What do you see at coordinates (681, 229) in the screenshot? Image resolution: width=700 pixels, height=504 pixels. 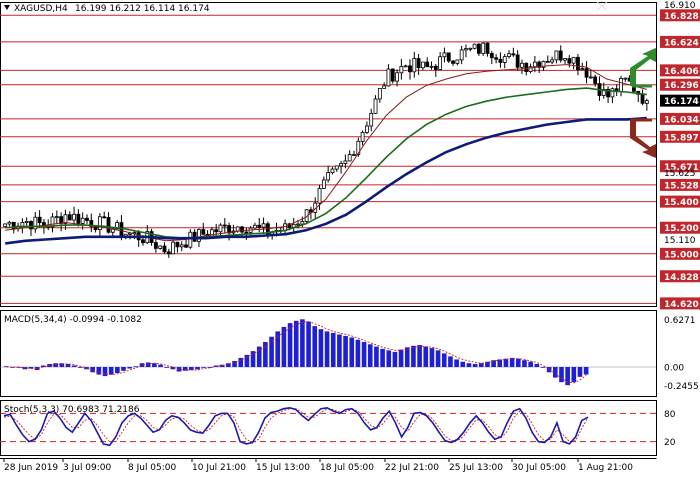 I see `level-price-label: 15.200` at bounding box center [681, 229].